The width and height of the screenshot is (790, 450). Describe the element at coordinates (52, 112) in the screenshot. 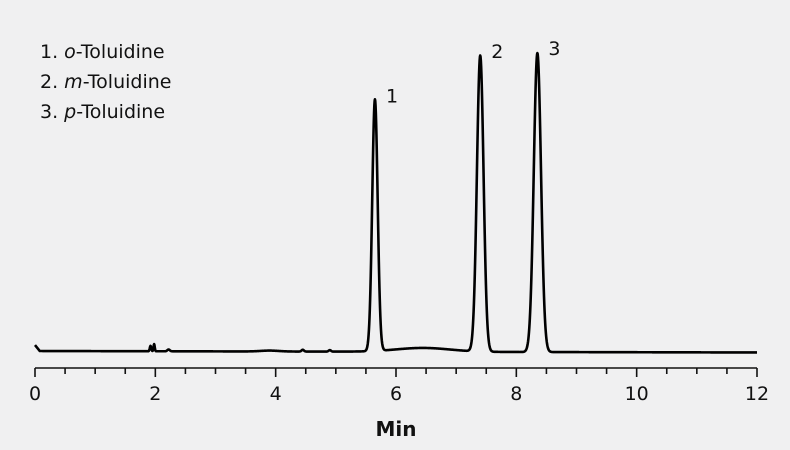

I see `legend-number: 3.` at that location.